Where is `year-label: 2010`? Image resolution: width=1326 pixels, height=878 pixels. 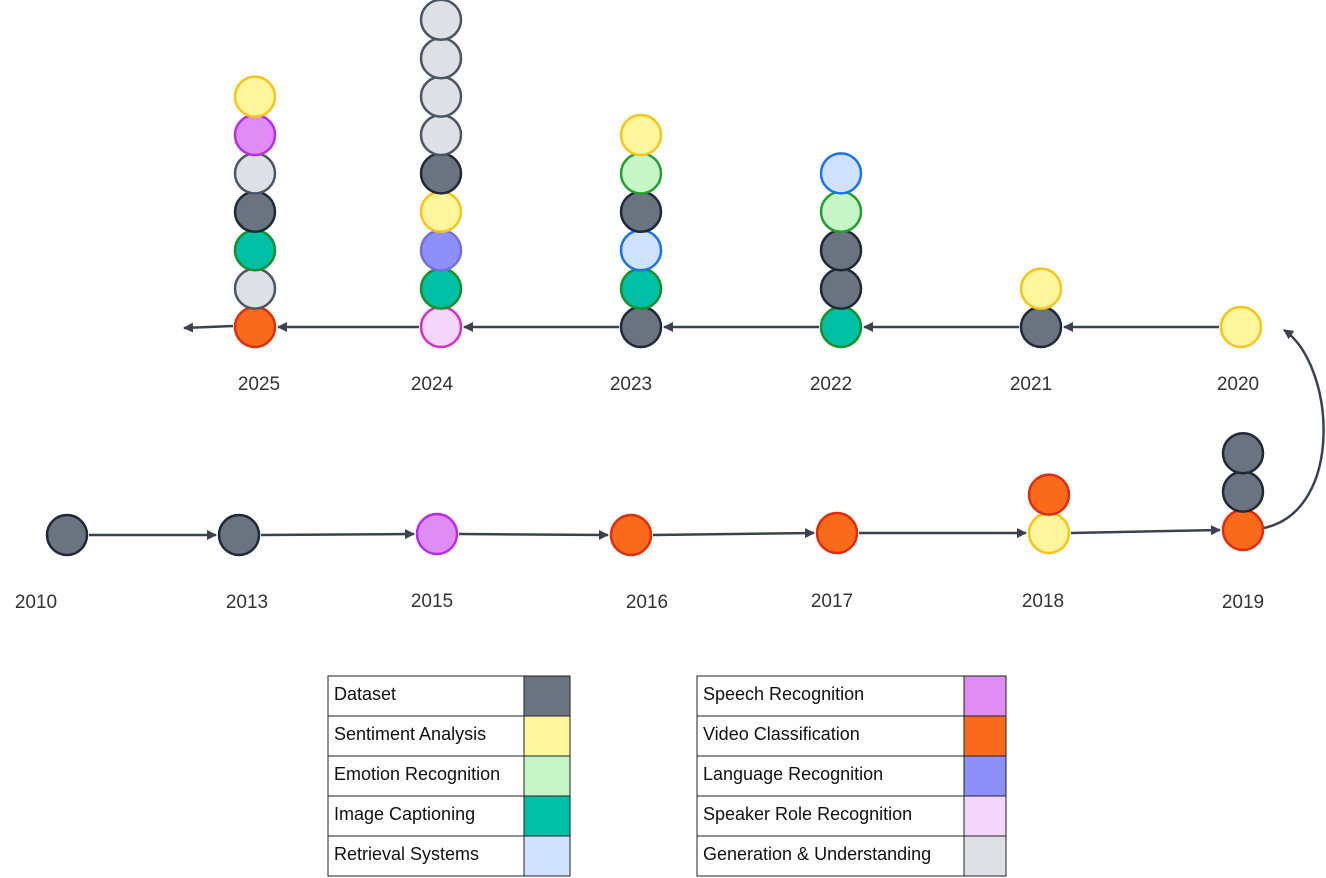
year-label: 2010 is located at coordinates (36, 602).